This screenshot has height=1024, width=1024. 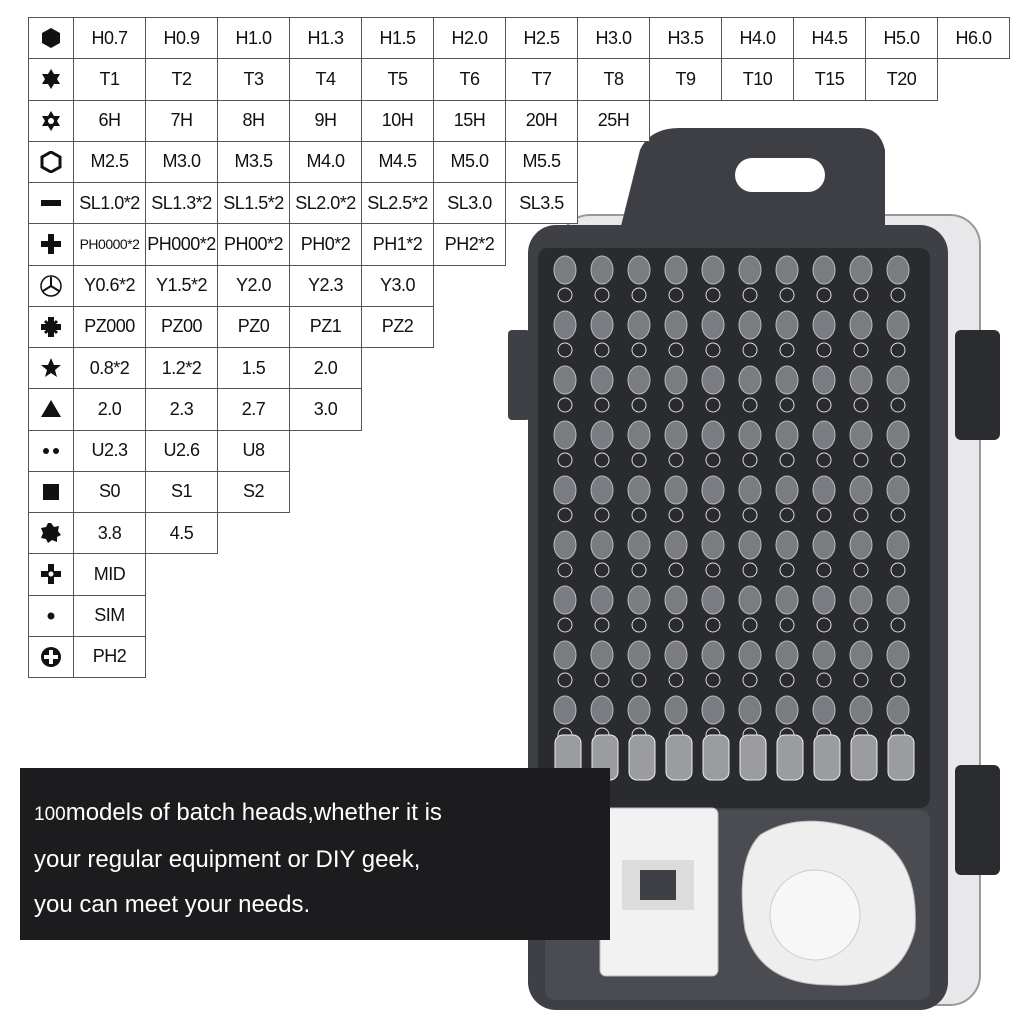 What do you see at coordinates (469, 120) in the screenshot?
I see `size-cell: 15H` at bounding box center [469, 120].